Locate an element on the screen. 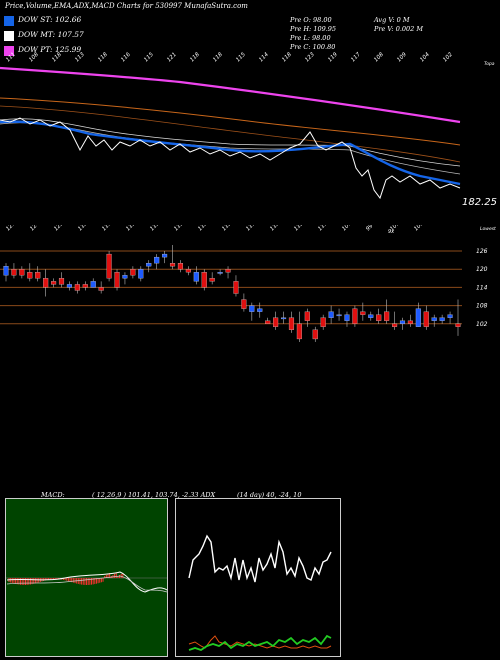 Image resolution: width=500 pixels, height=660 pixels. pre-low: Pre L: 98.00 is located at coordinates (310, 38).